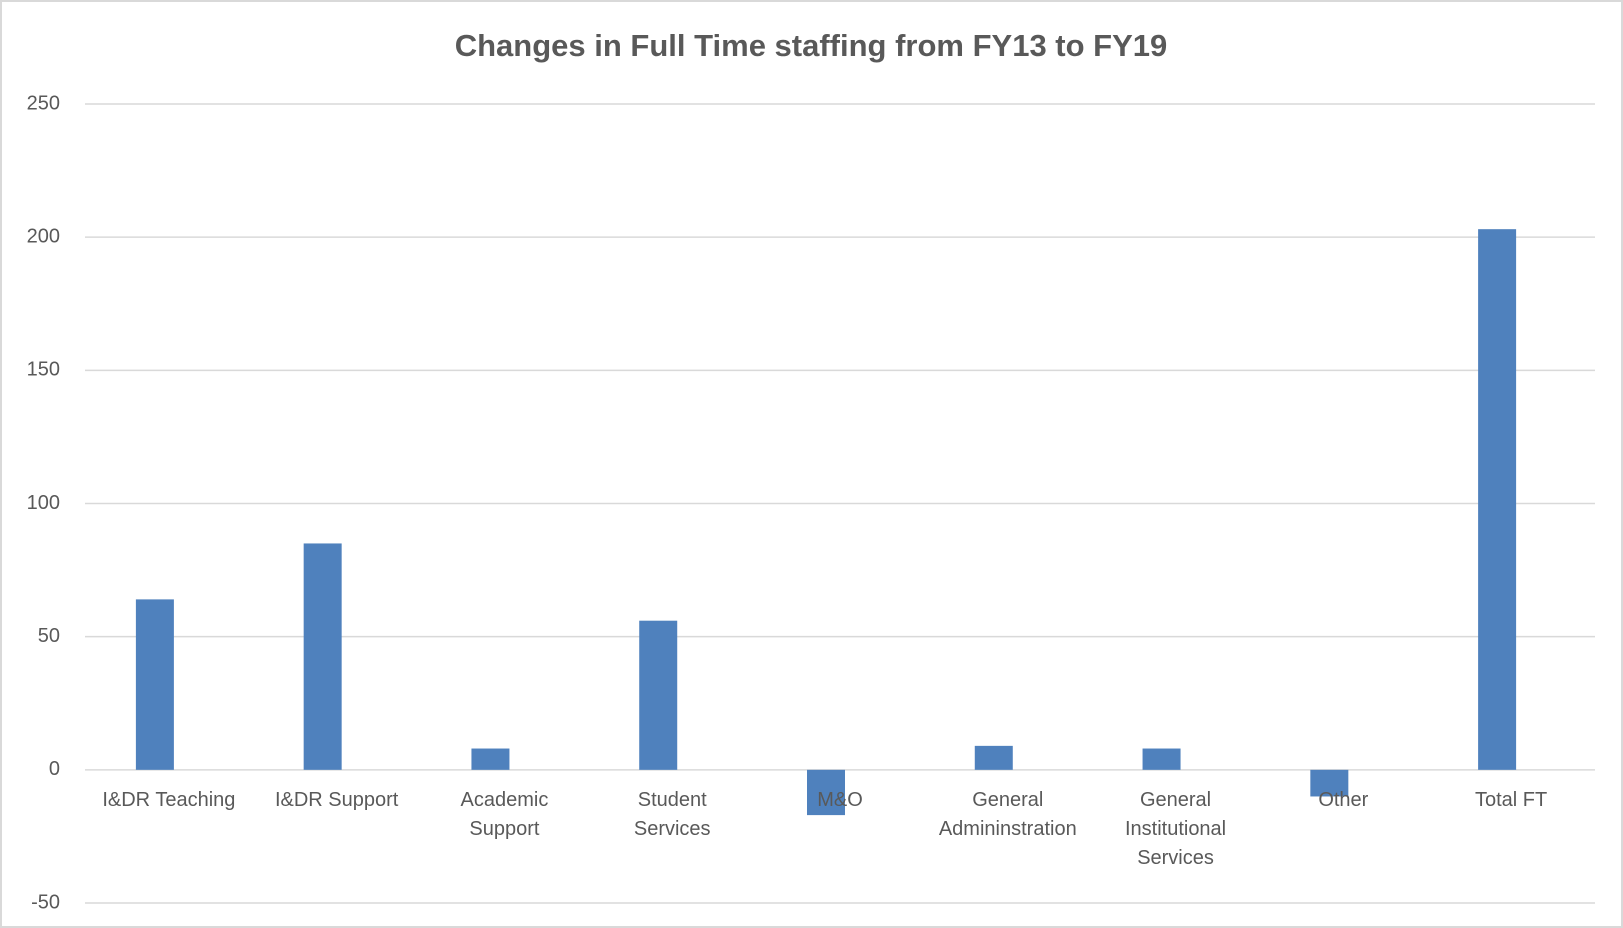 Image resolution: width=1623 pixels, height=928 pixels. Describe the element at coordinates (45, 902) in the screenshot. I see `y-tick-label: -50` at that location.